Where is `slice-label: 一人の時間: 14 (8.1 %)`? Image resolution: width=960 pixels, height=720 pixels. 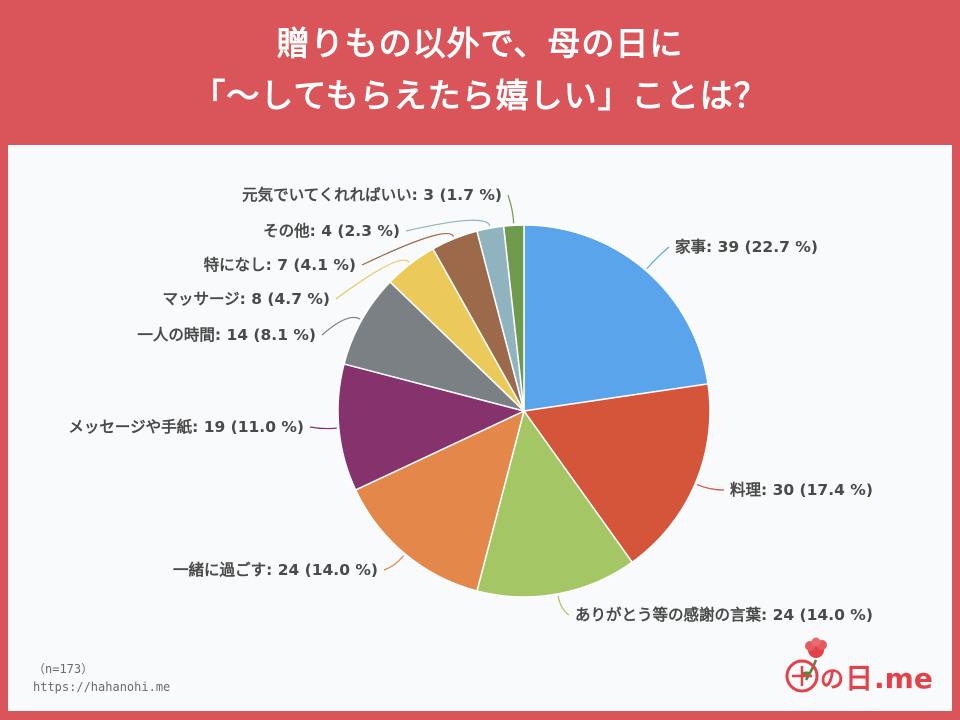
slice-label: 一人の時間: 14 (8.1 %) is located at coordinates (226, 334).